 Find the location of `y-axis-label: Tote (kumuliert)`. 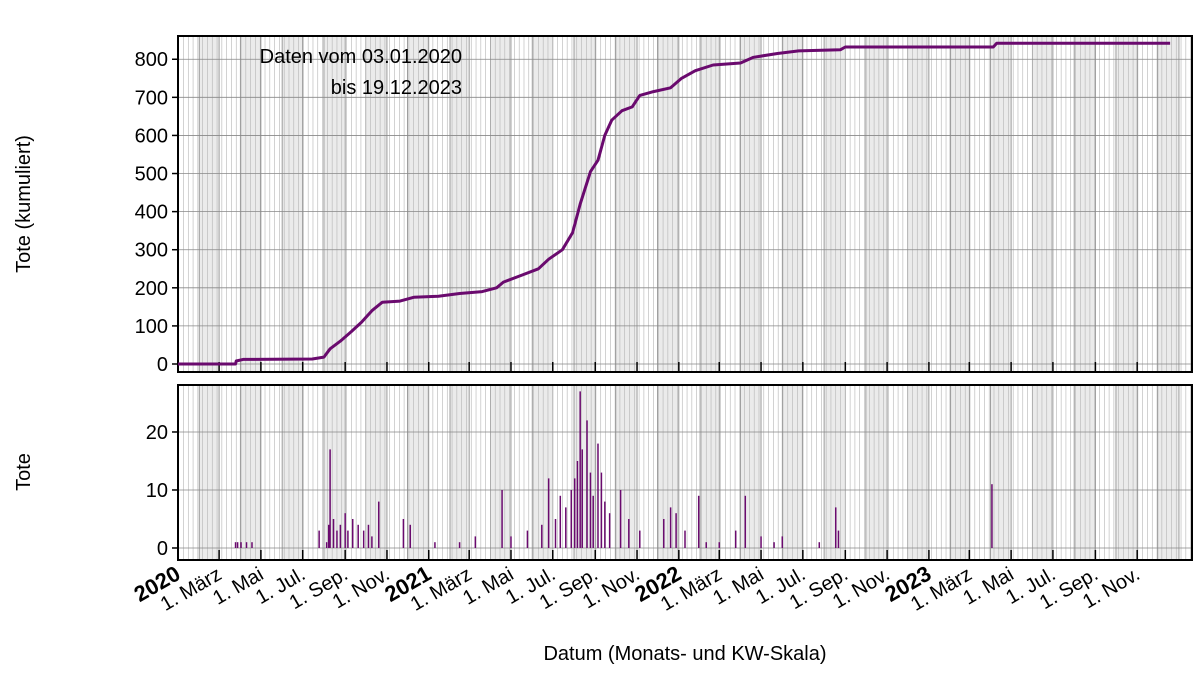

y-axis-label: Tote (kumuliert) is located at coordinates (24, 204).